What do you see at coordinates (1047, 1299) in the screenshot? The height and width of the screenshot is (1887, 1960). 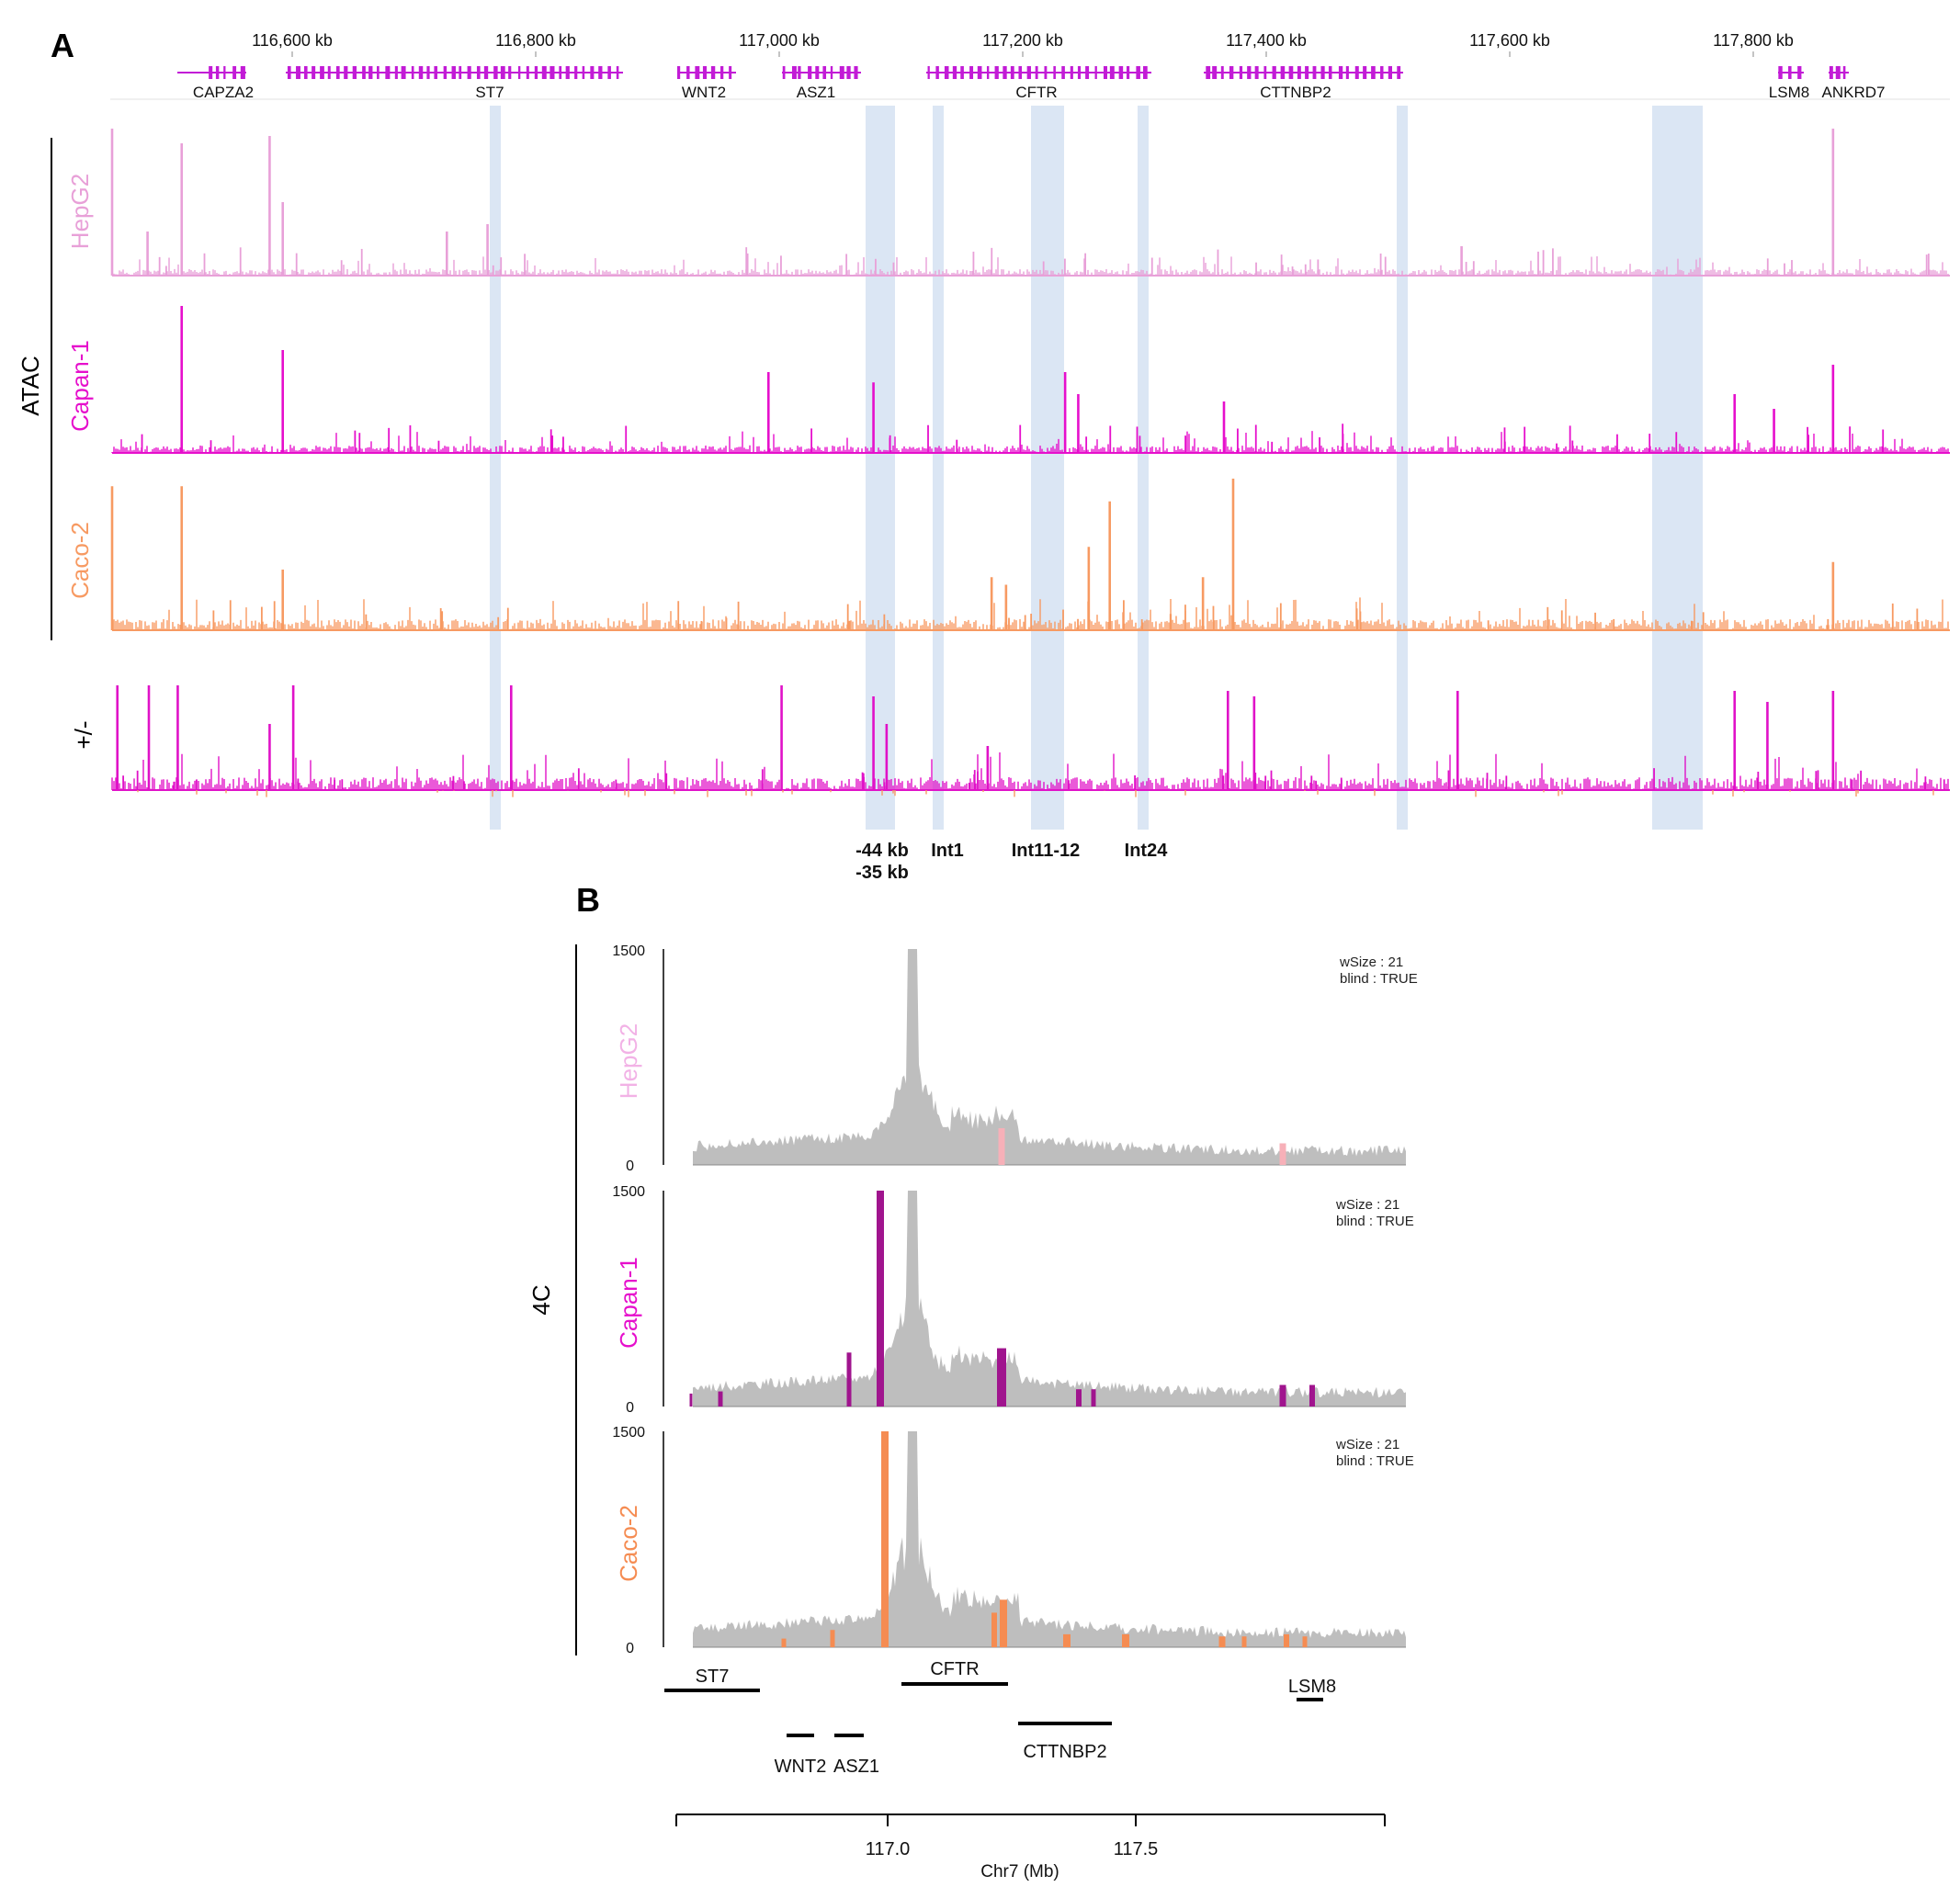 I see `4c-track-capan1` at bounding box center [1047, 1299].